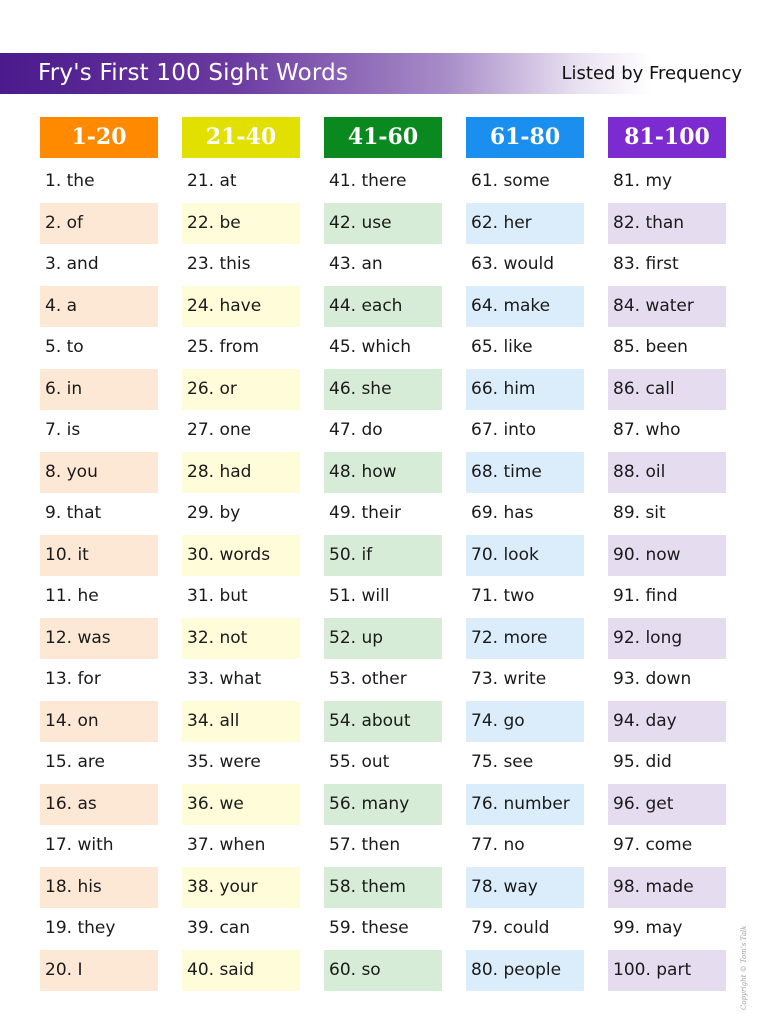 The width and height of the screenshot is (768, 1024). Describe the element at coordinates (525, 137) in the screenshot. I see `column-header: 61-80` at that location.